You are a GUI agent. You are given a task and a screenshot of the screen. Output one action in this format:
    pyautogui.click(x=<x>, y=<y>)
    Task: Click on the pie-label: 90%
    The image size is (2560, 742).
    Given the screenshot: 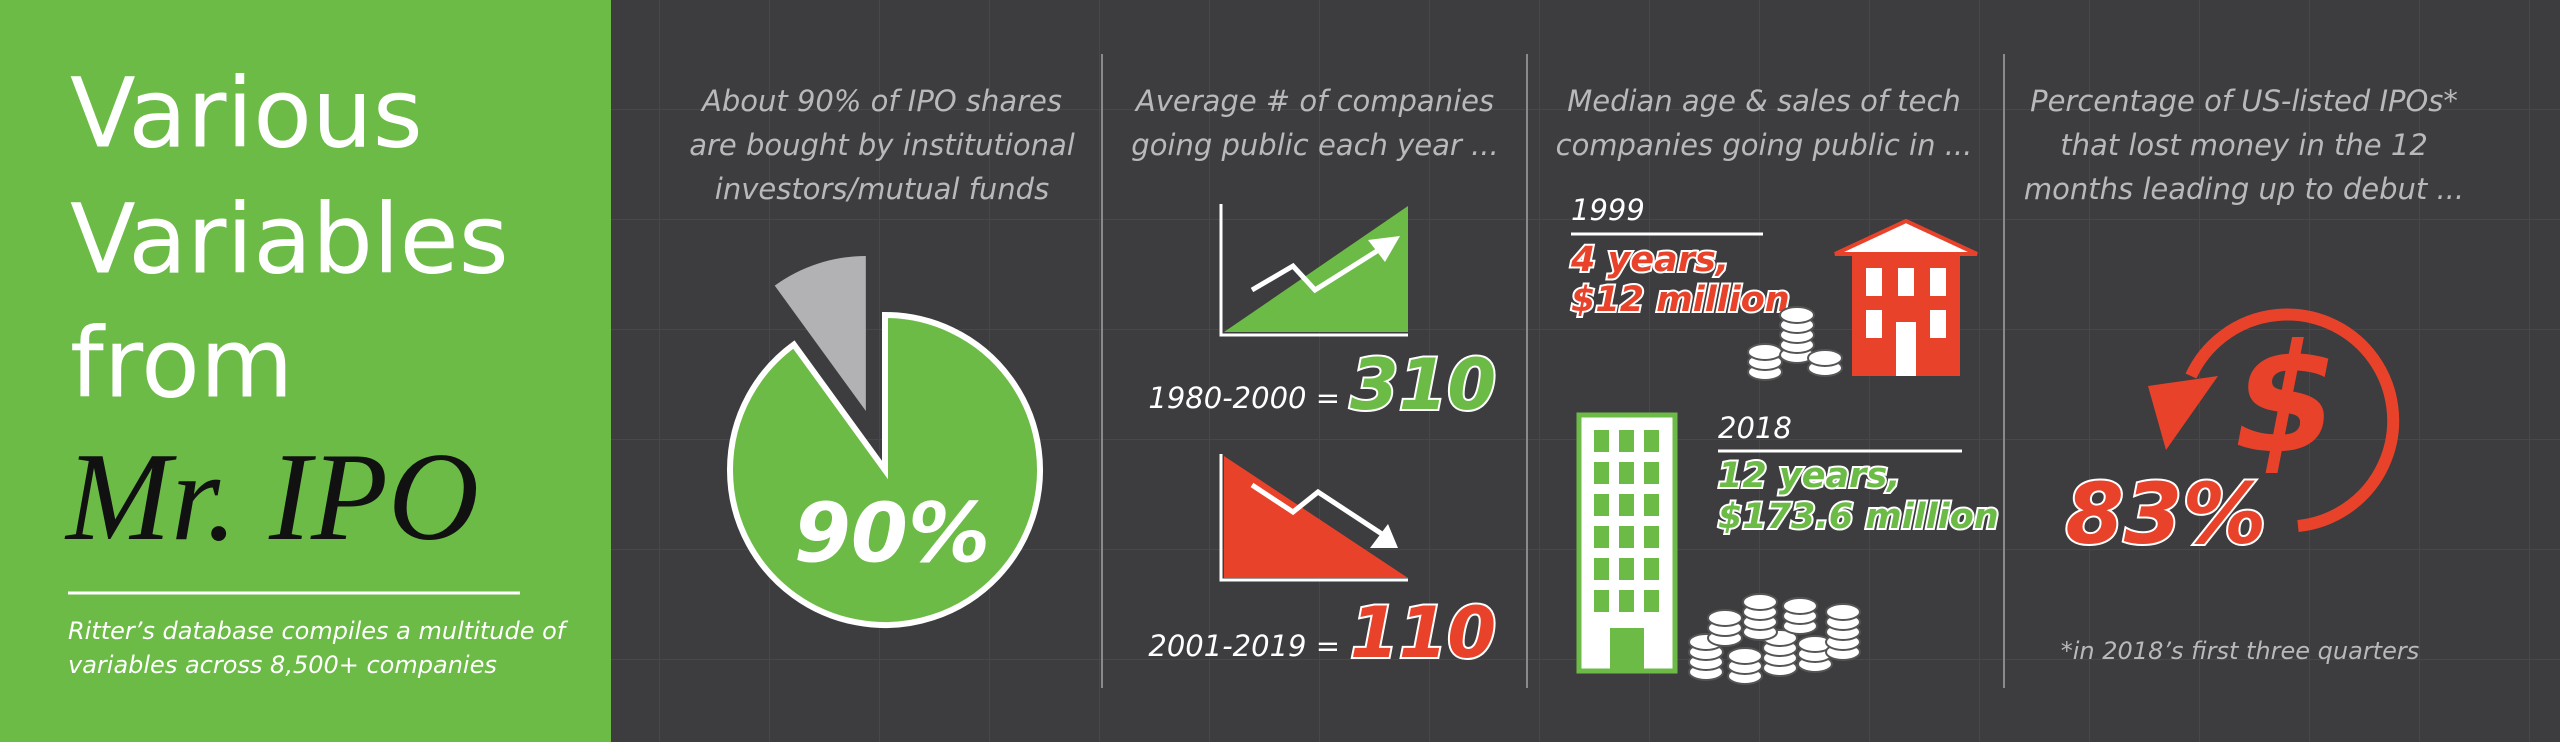 What is the action you would take?
    pyautogui.click(x=892, y=533)
    